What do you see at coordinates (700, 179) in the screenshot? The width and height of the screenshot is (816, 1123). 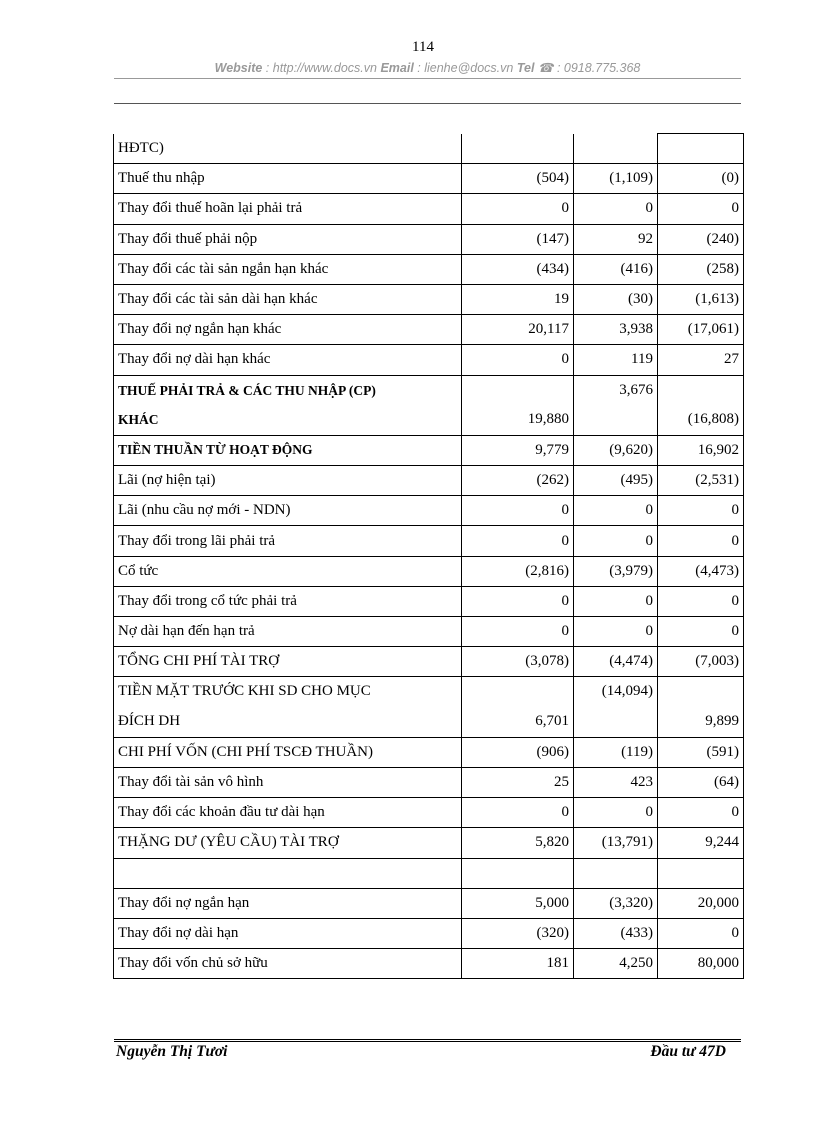 I see `value-cell: (0)` at bounding box center [700, 179].